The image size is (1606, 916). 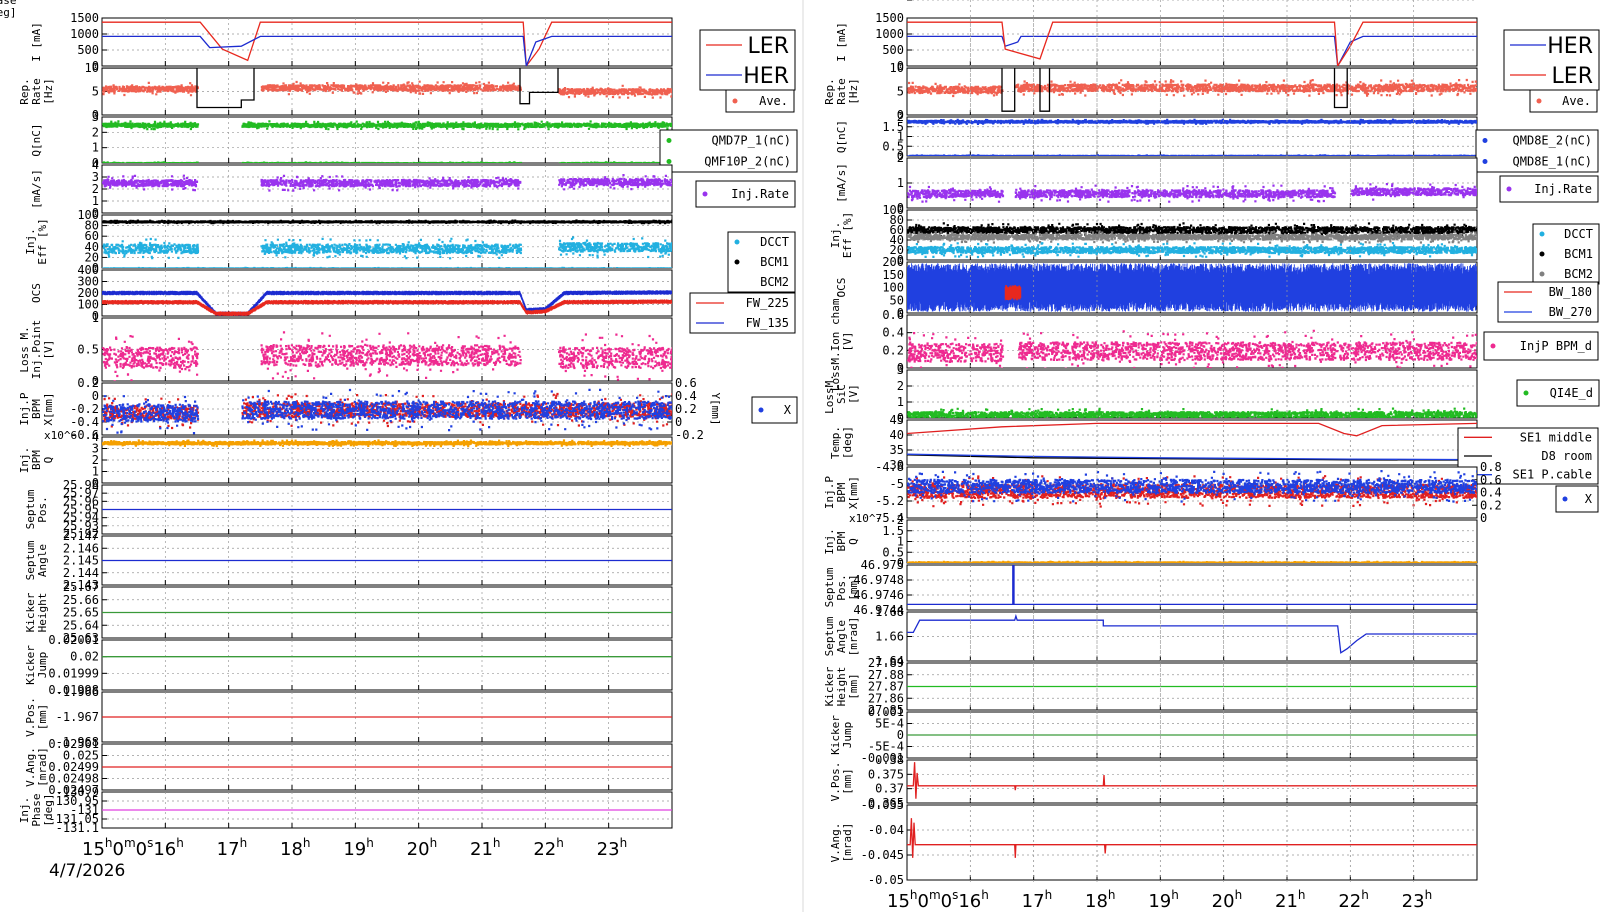 I want to click on legend-charge: QMD8E_2(nC)QMD8E_1(nC), so click(x=1537, y=151).